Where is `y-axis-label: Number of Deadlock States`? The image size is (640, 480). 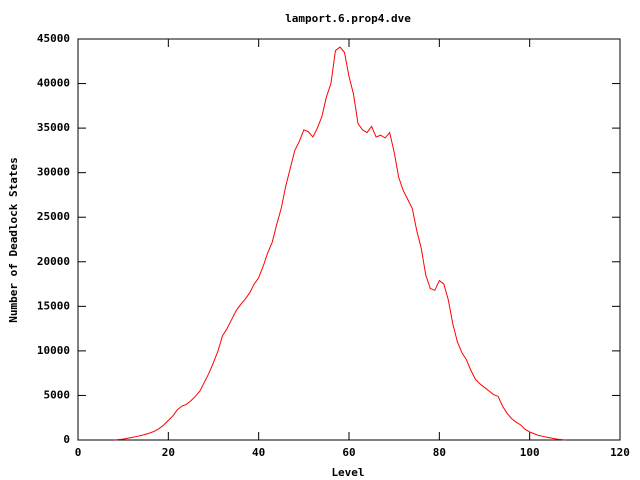 y-axis-label: Number of Deadlock States is located at coordinates (13, 240).